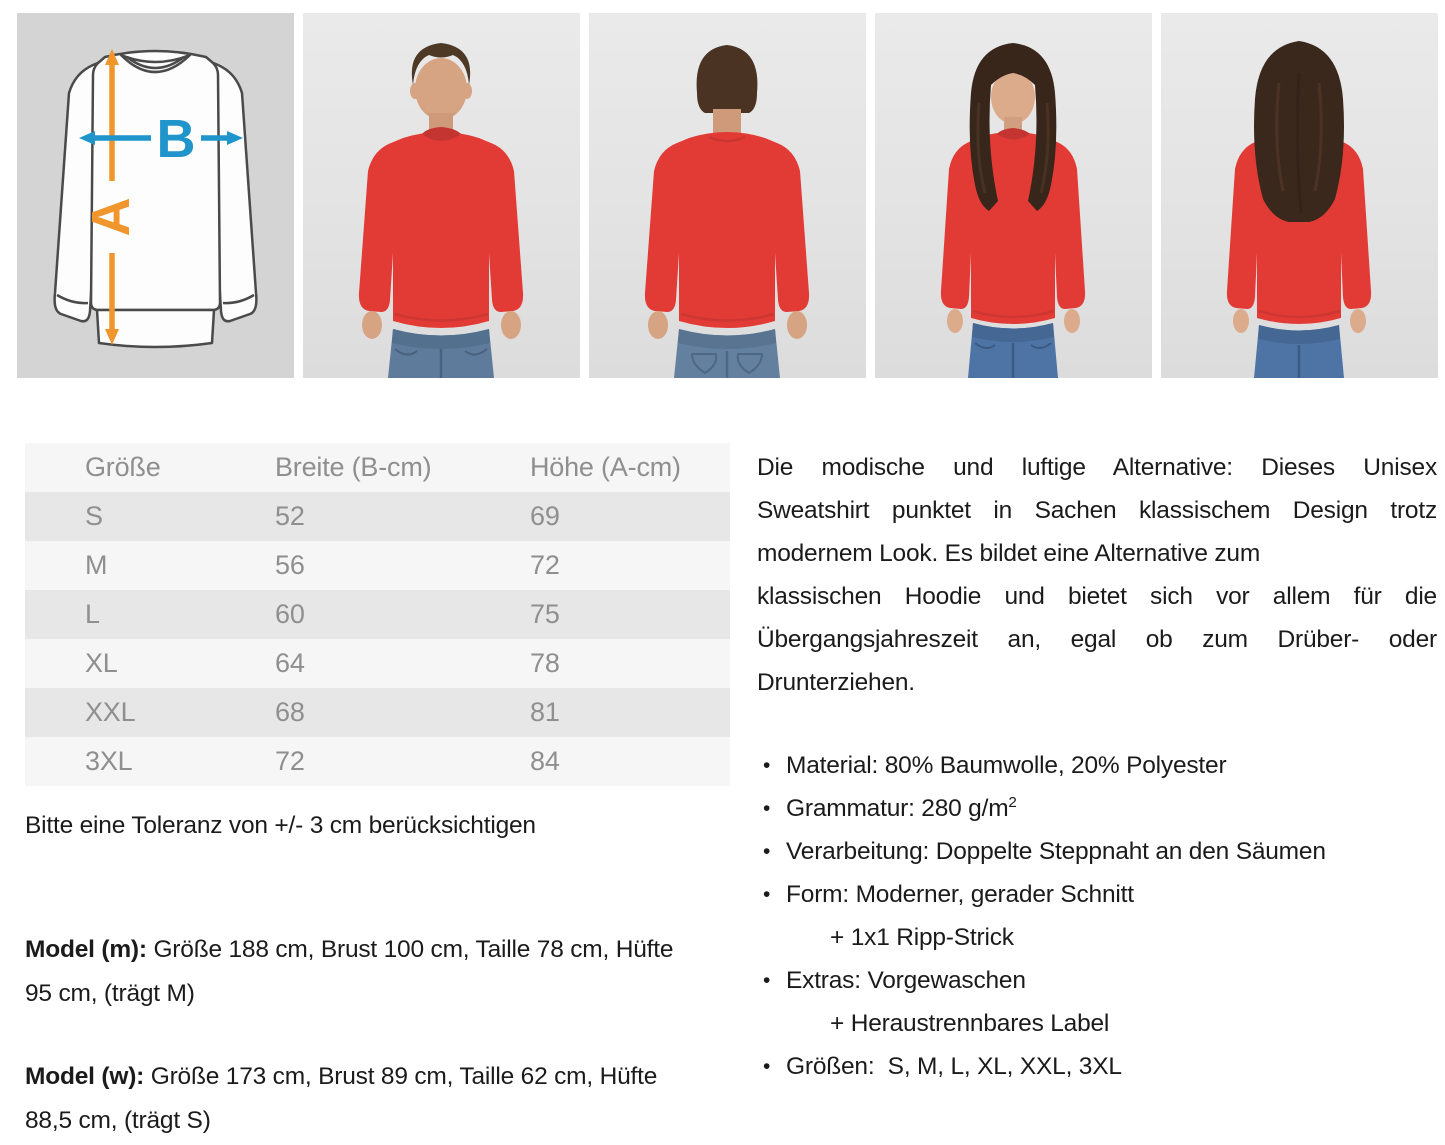 This screenshot has width=1445, height=1145. I want to click on male-back-illustration, so click(727, 211).